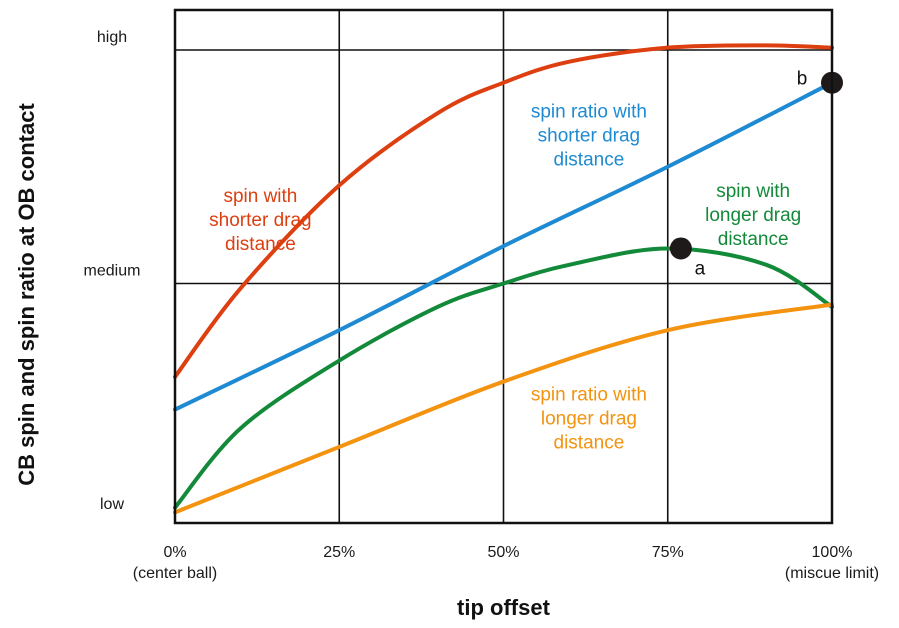 This screenshot has height=628, width=899. Describe the element at coordinates (112, 37) in the screenshot. I see `y-tick-label: high` at that location.